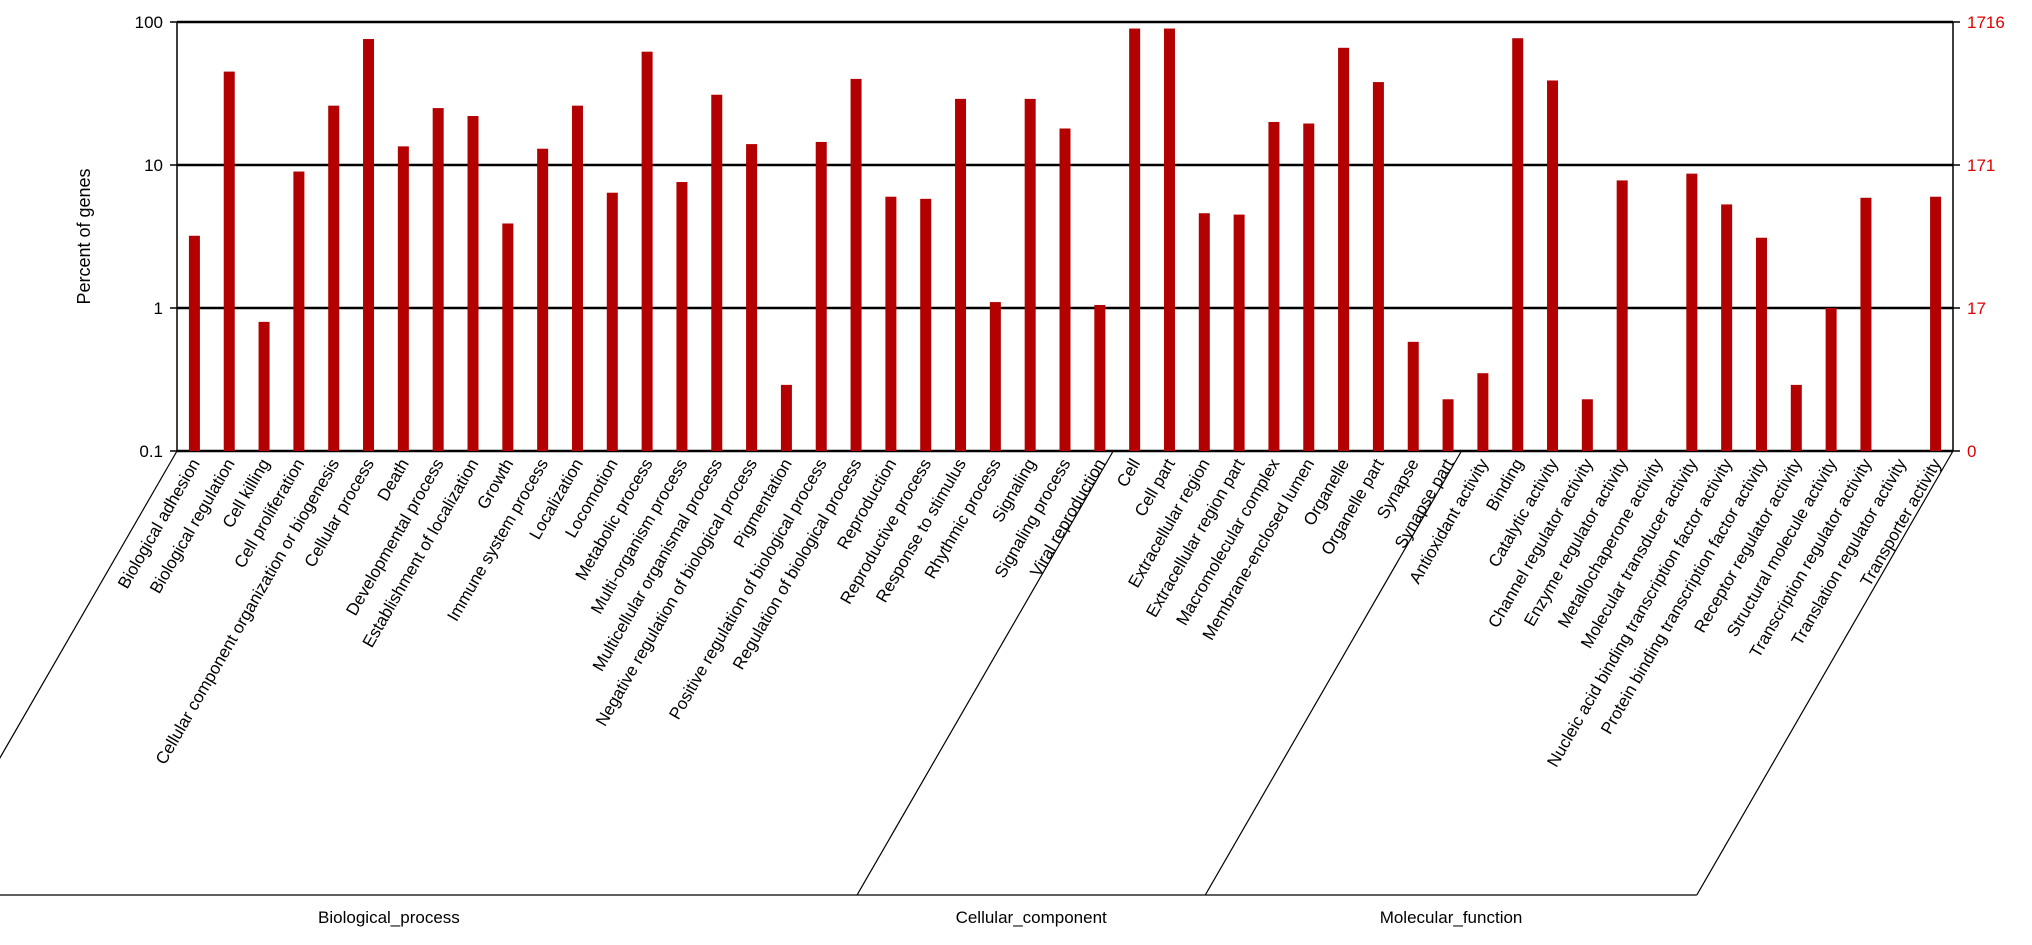 Image resolution: width=2032 pixels, height=945 pixels. Describe the element at coordinates (1981, 165) in the screenshot. I see `y2-tick-label: 171` at that location.